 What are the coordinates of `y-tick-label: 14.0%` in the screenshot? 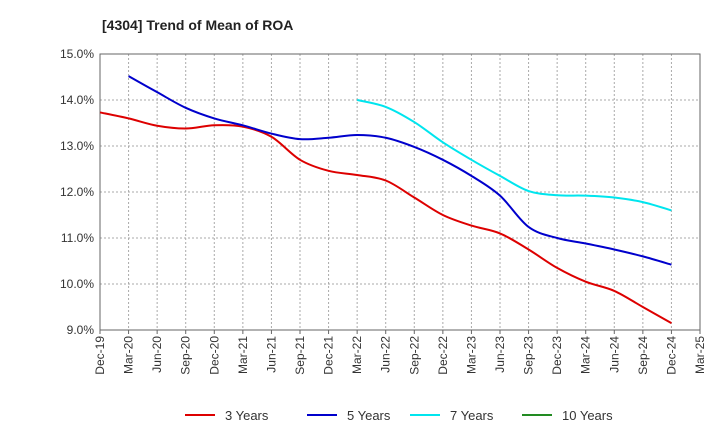 It's located at (77, 100).